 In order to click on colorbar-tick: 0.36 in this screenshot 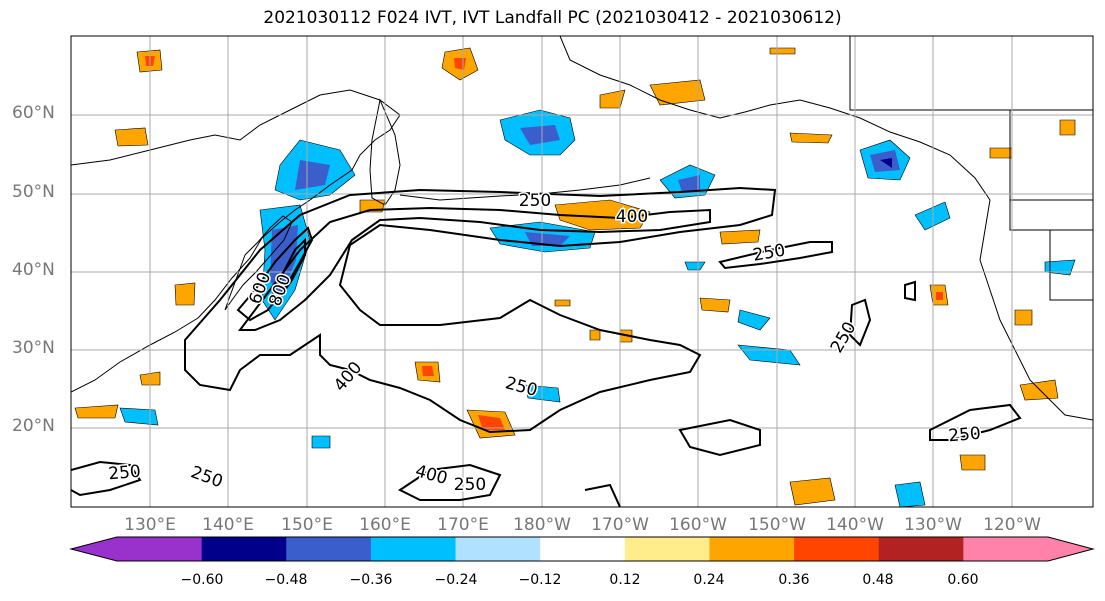, I will do `click(794, 580)`.